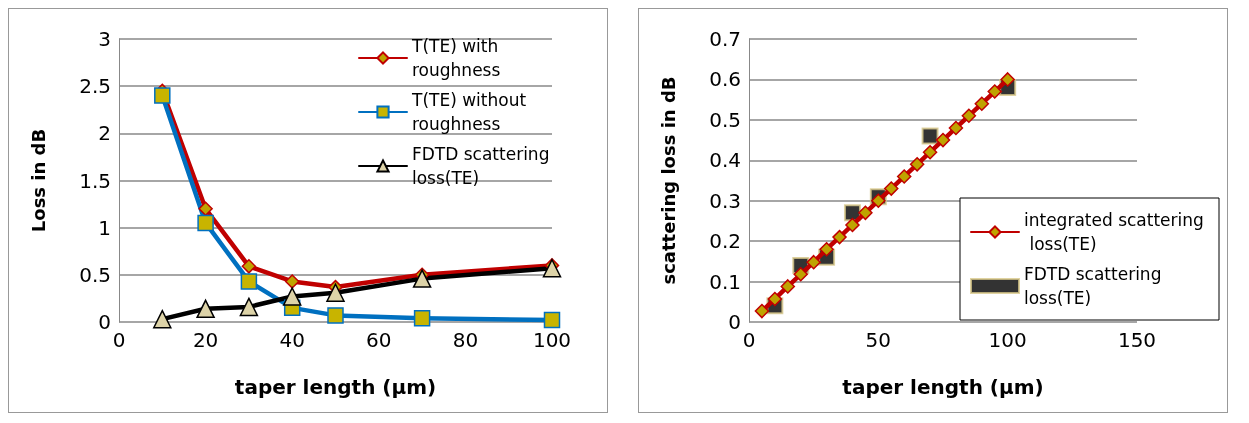 This screenshot has height=423, width=1249. Describe the element at coordinates (292, 340) in the screenshot. I see `x-tick-label: 40` at that location.